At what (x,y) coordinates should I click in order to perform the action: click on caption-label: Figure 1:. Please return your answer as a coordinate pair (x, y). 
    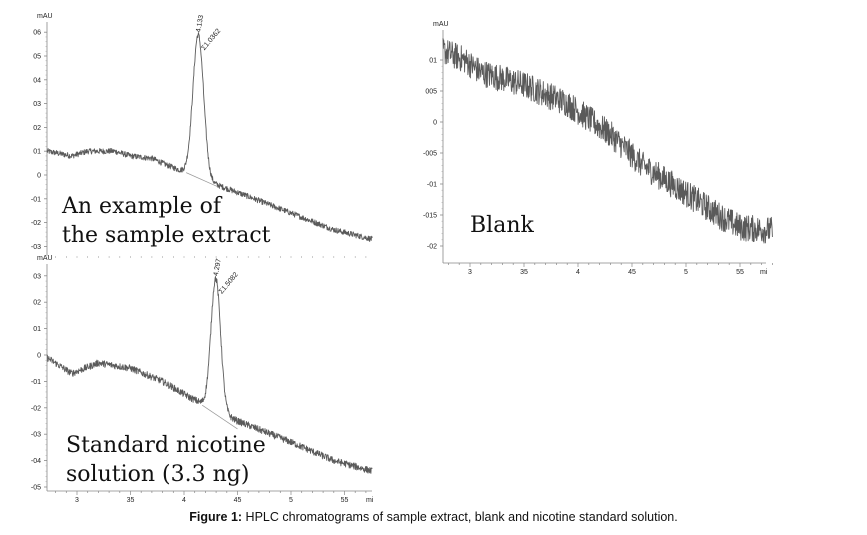
    Looking at the image, I should click on (216, 517).